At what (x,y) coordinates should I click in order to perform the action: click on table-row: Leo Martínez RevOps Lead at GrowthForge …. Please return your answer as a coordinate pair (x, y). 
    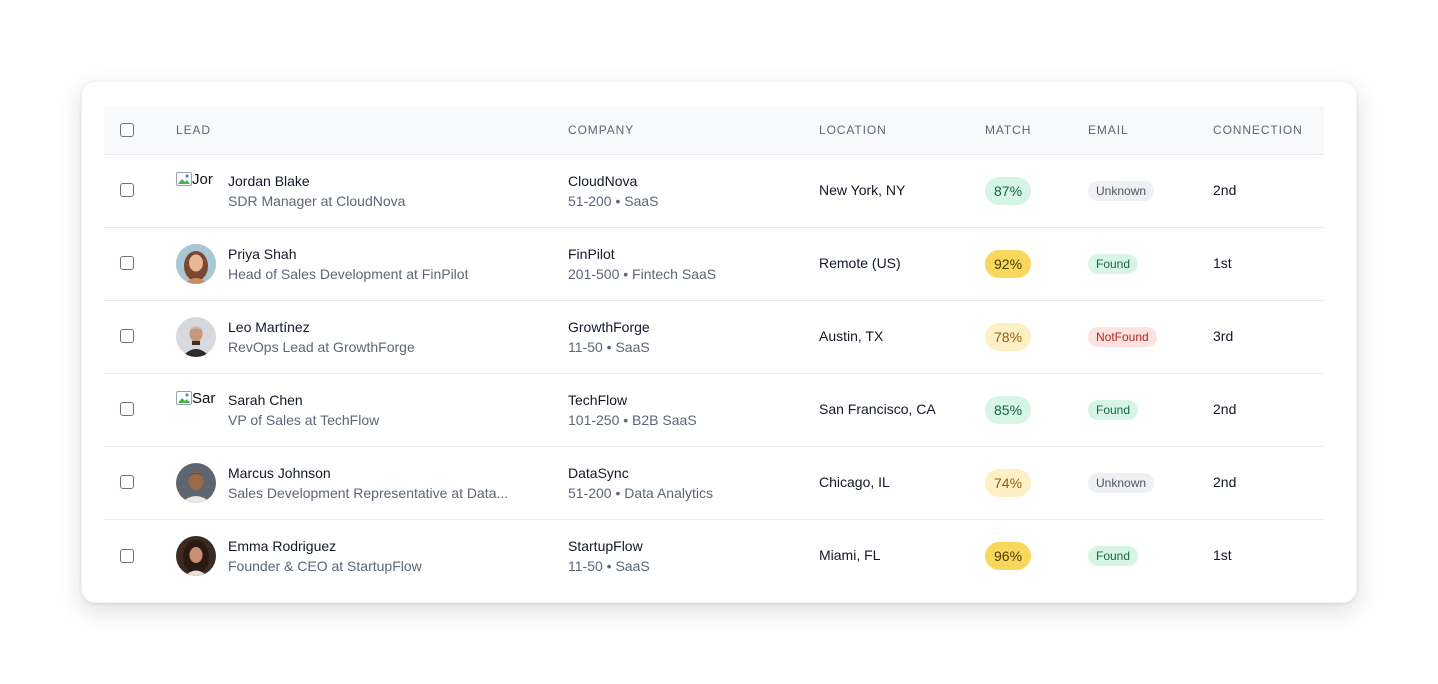
    Looking at the image, I should click on (714, 337).